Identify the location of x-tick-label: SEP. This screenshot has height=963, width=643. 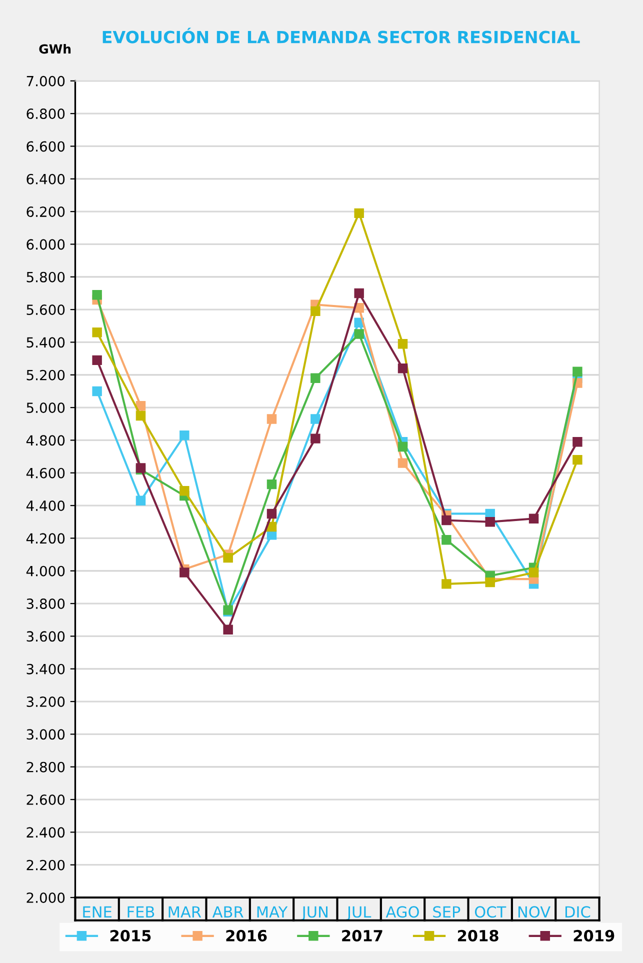
(446, 912).